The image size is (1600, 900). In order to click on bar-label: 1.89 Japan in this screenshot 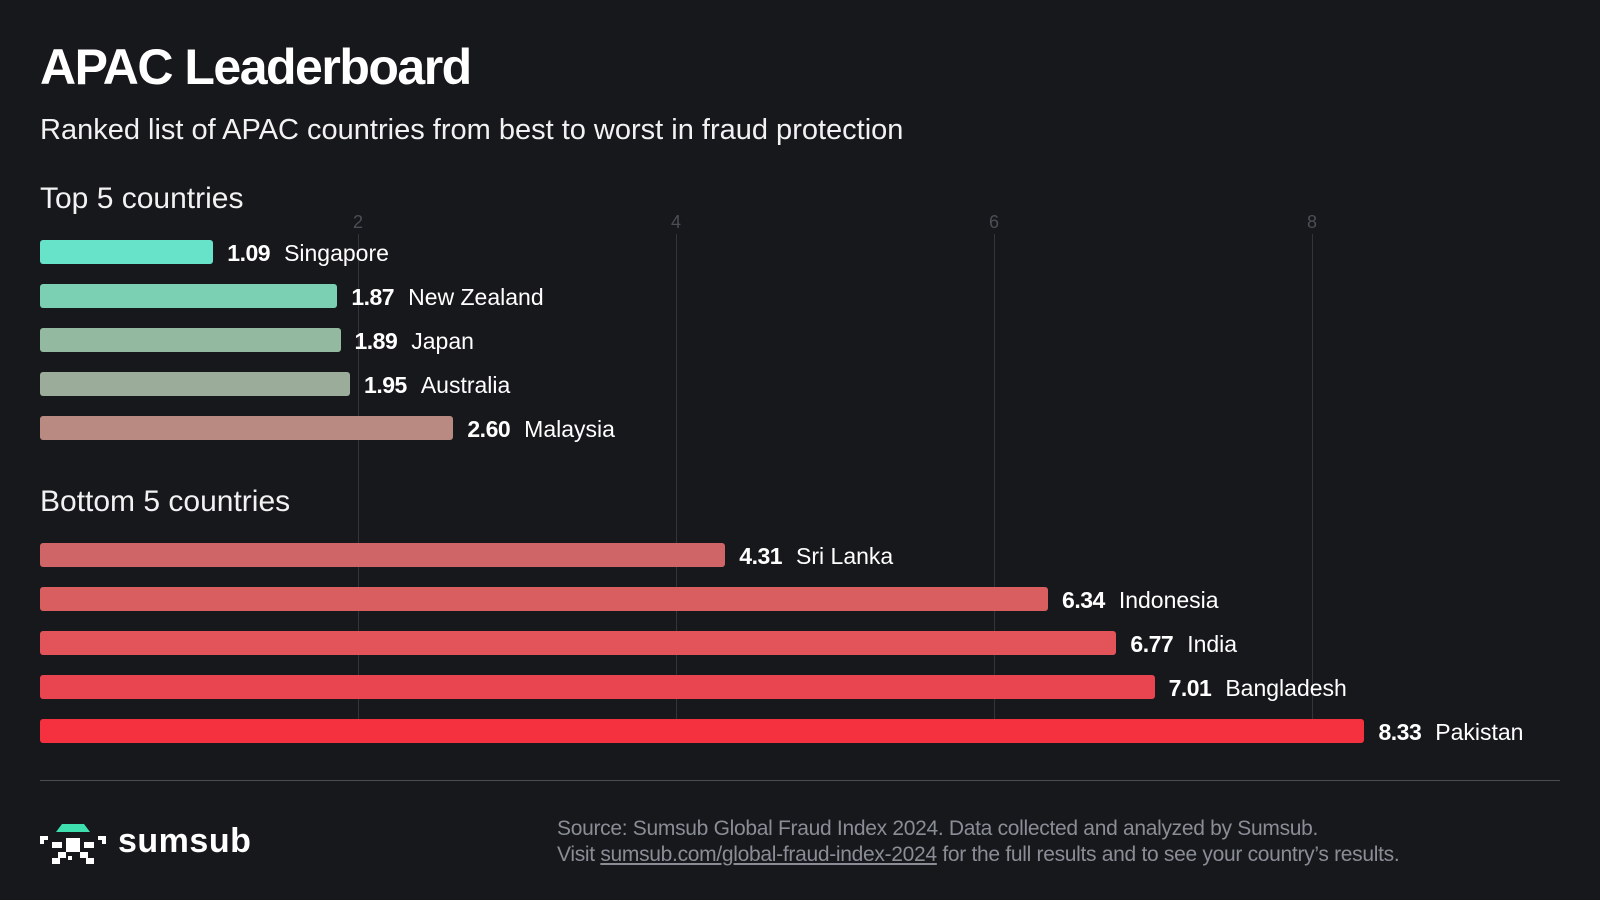, I will do `click(414, 341)`.